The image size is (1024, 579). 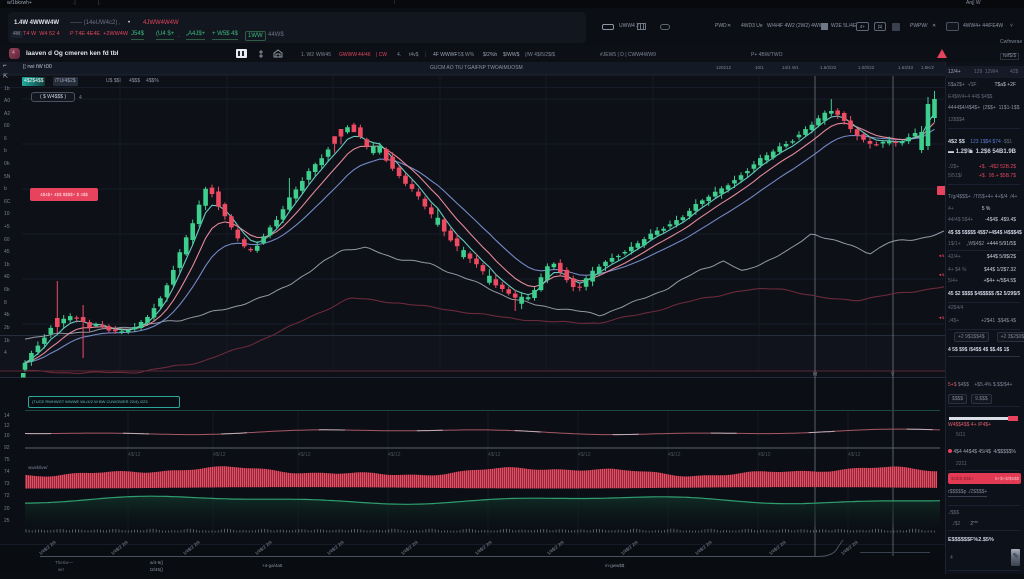 What do you see at coordinates (7, 426) in the screenshot?
I see `svg-text: 12` at bounding box center [7, 426].